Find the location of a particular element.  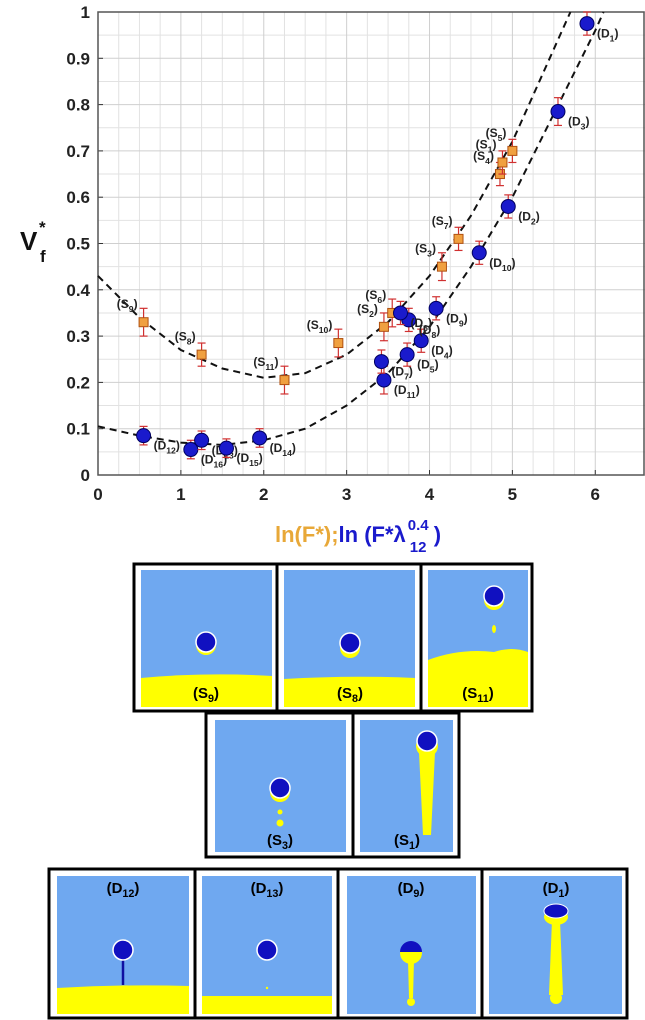

panel-row is located at coordinates (333, 637).